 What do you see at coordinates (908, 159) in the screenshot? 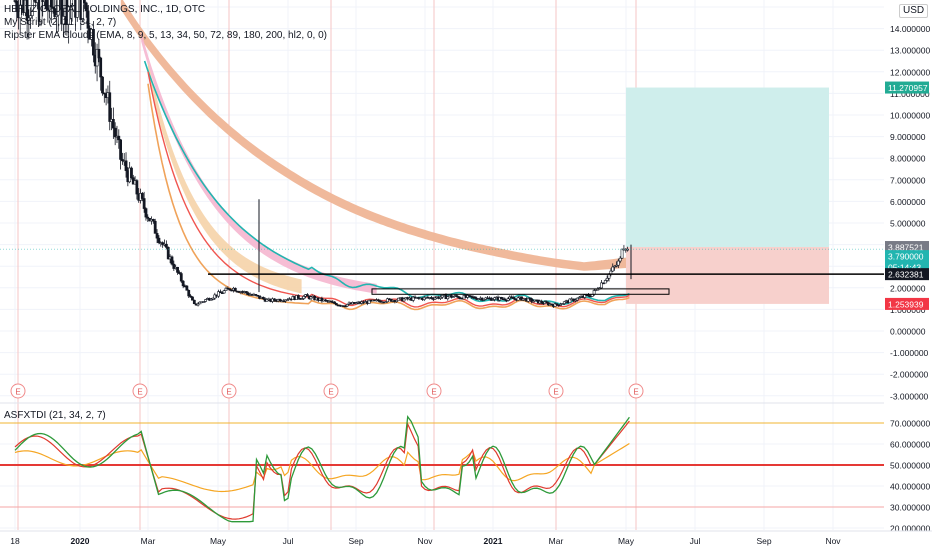
I see `price-tick-label: 8.000000` at bounding box center [908, 159].